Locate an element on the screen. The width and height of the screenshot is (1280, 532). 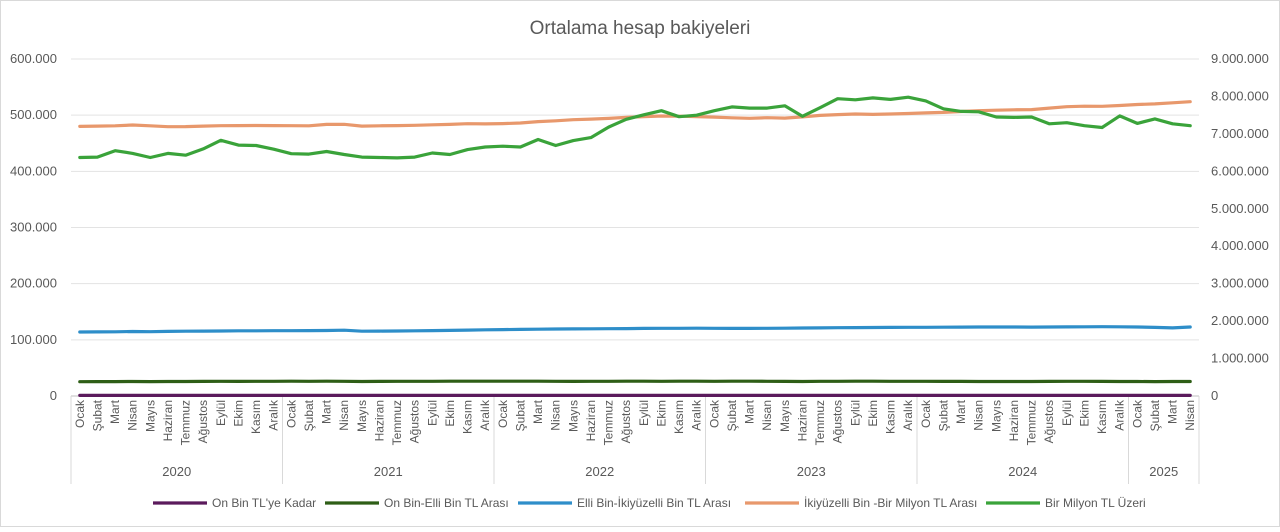
right-tick-label: 2.000.000 is located at coordinates (1240, 320).